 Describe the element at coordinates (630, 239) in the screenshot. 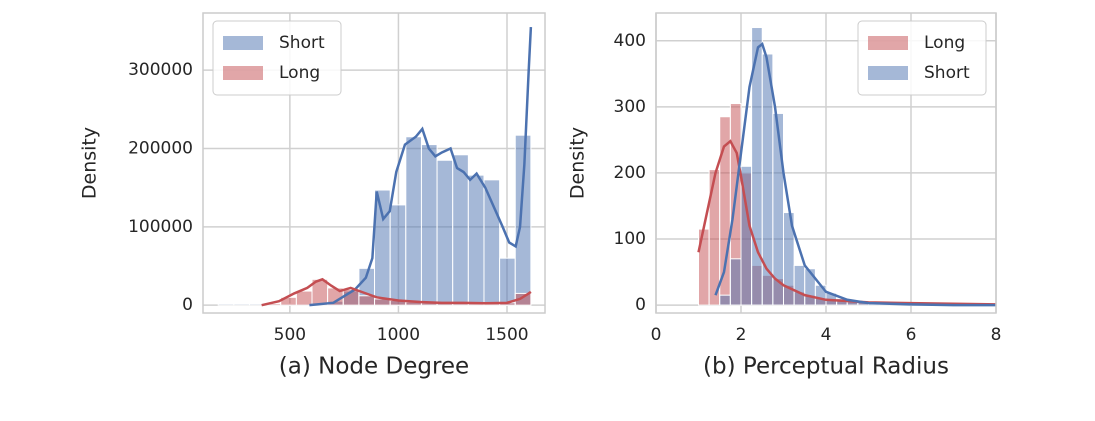

I see `y-tick-label: 100` at that location.